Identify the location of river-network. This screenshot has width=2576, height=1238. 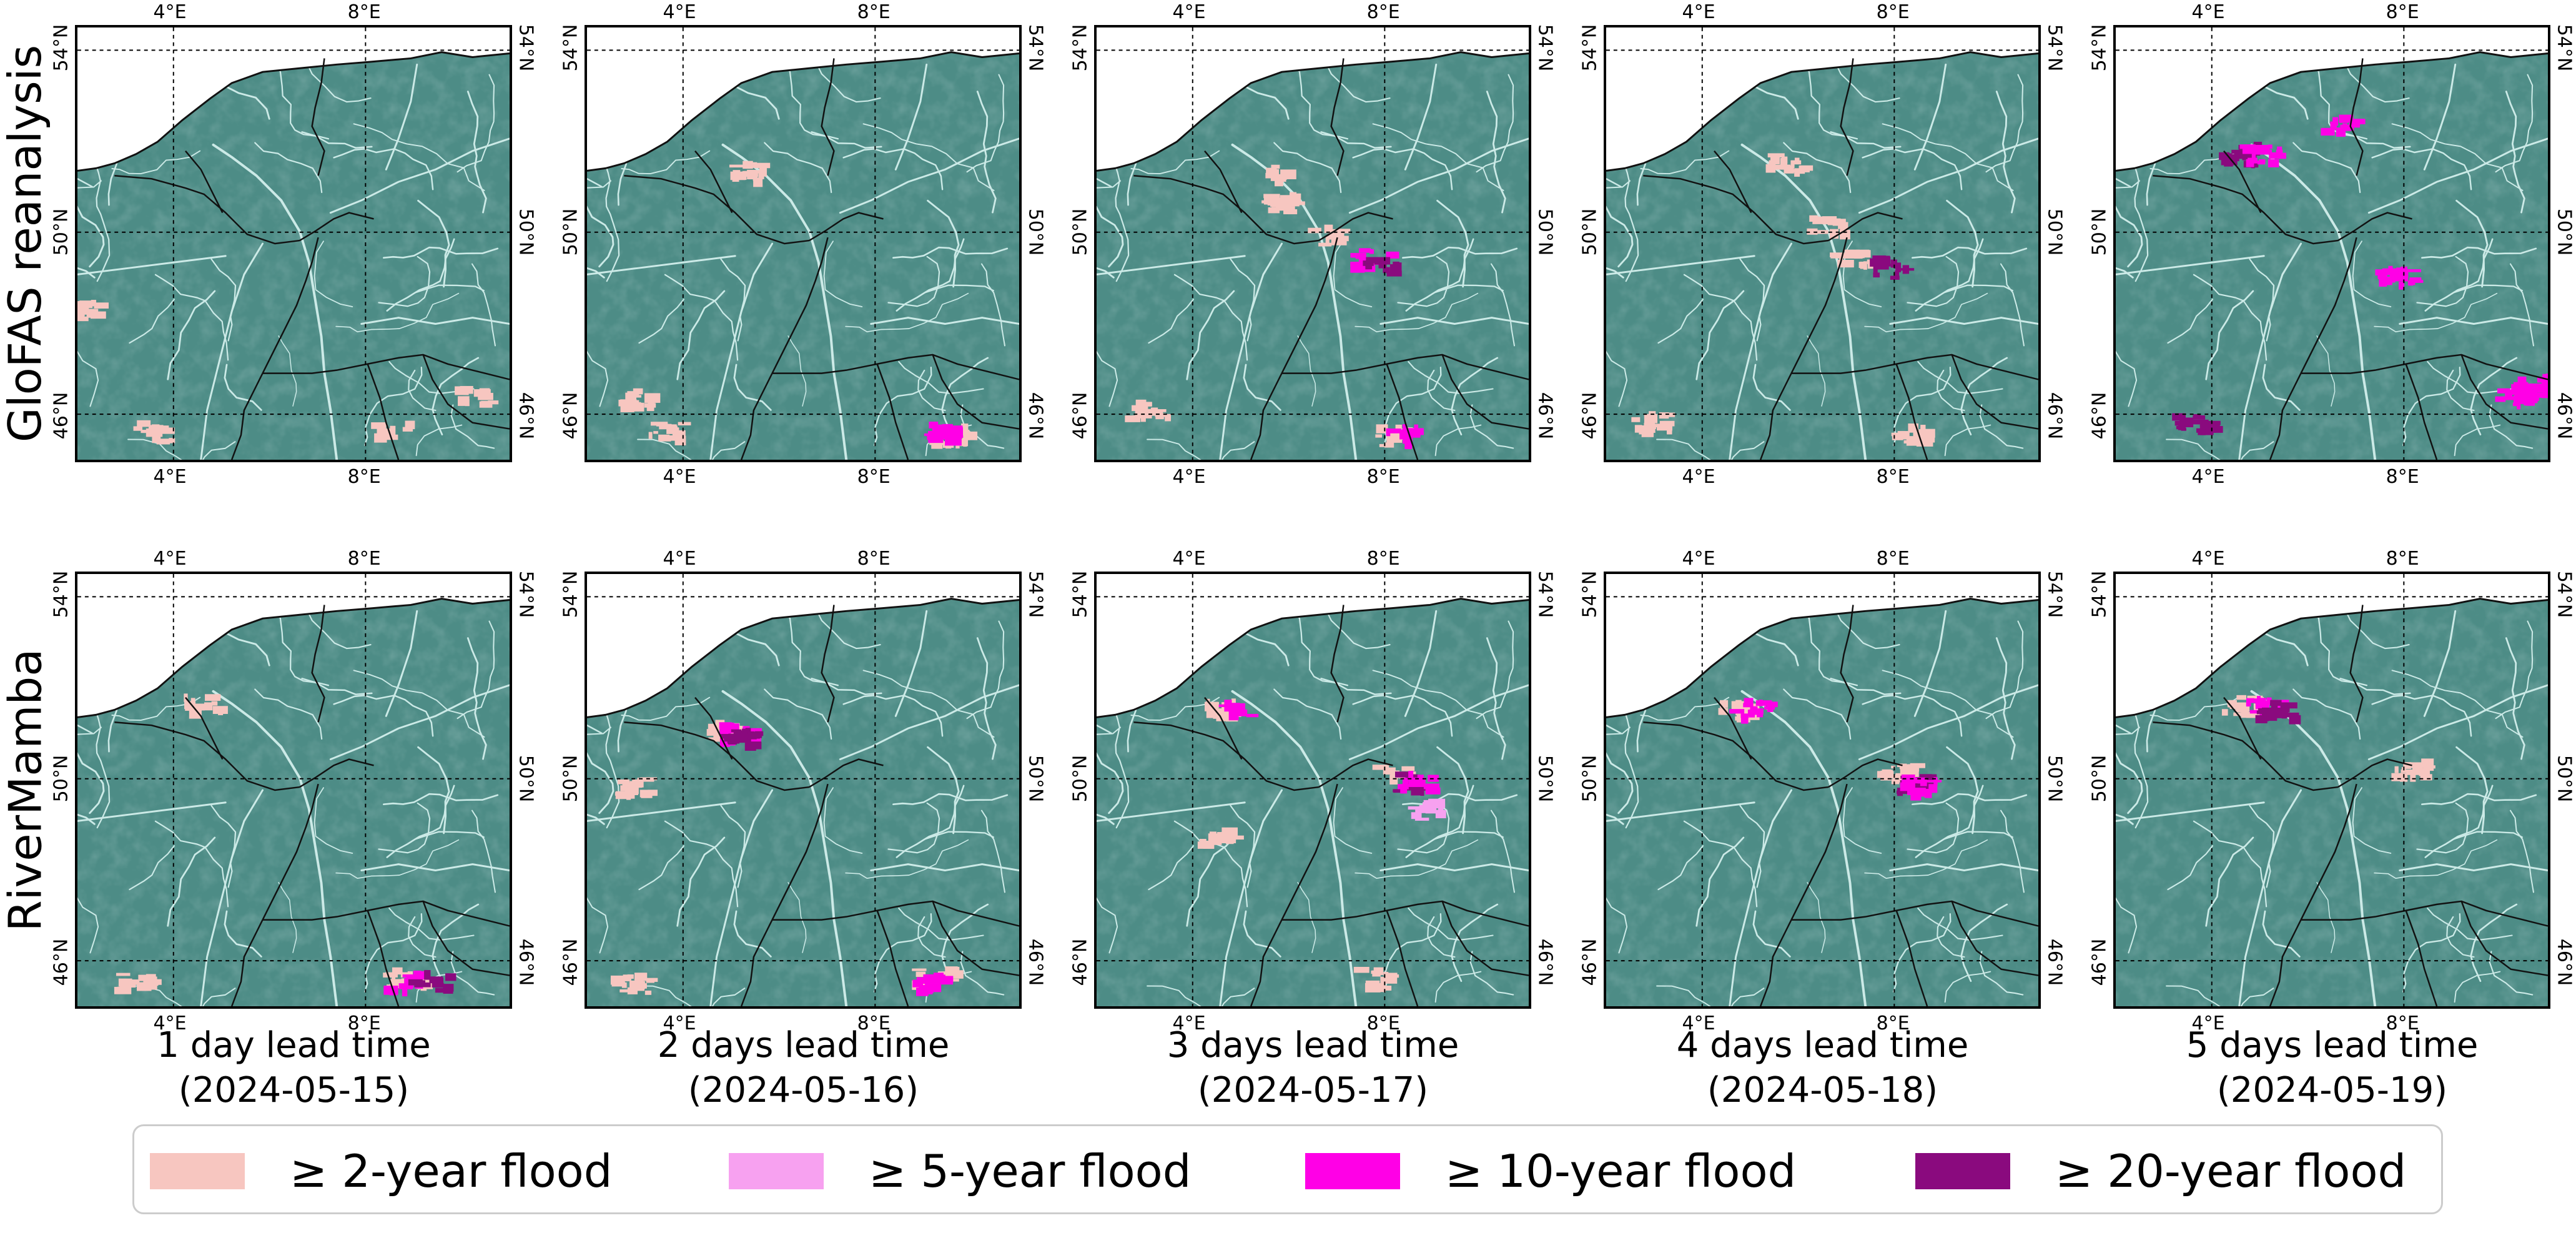
(1313, 790).